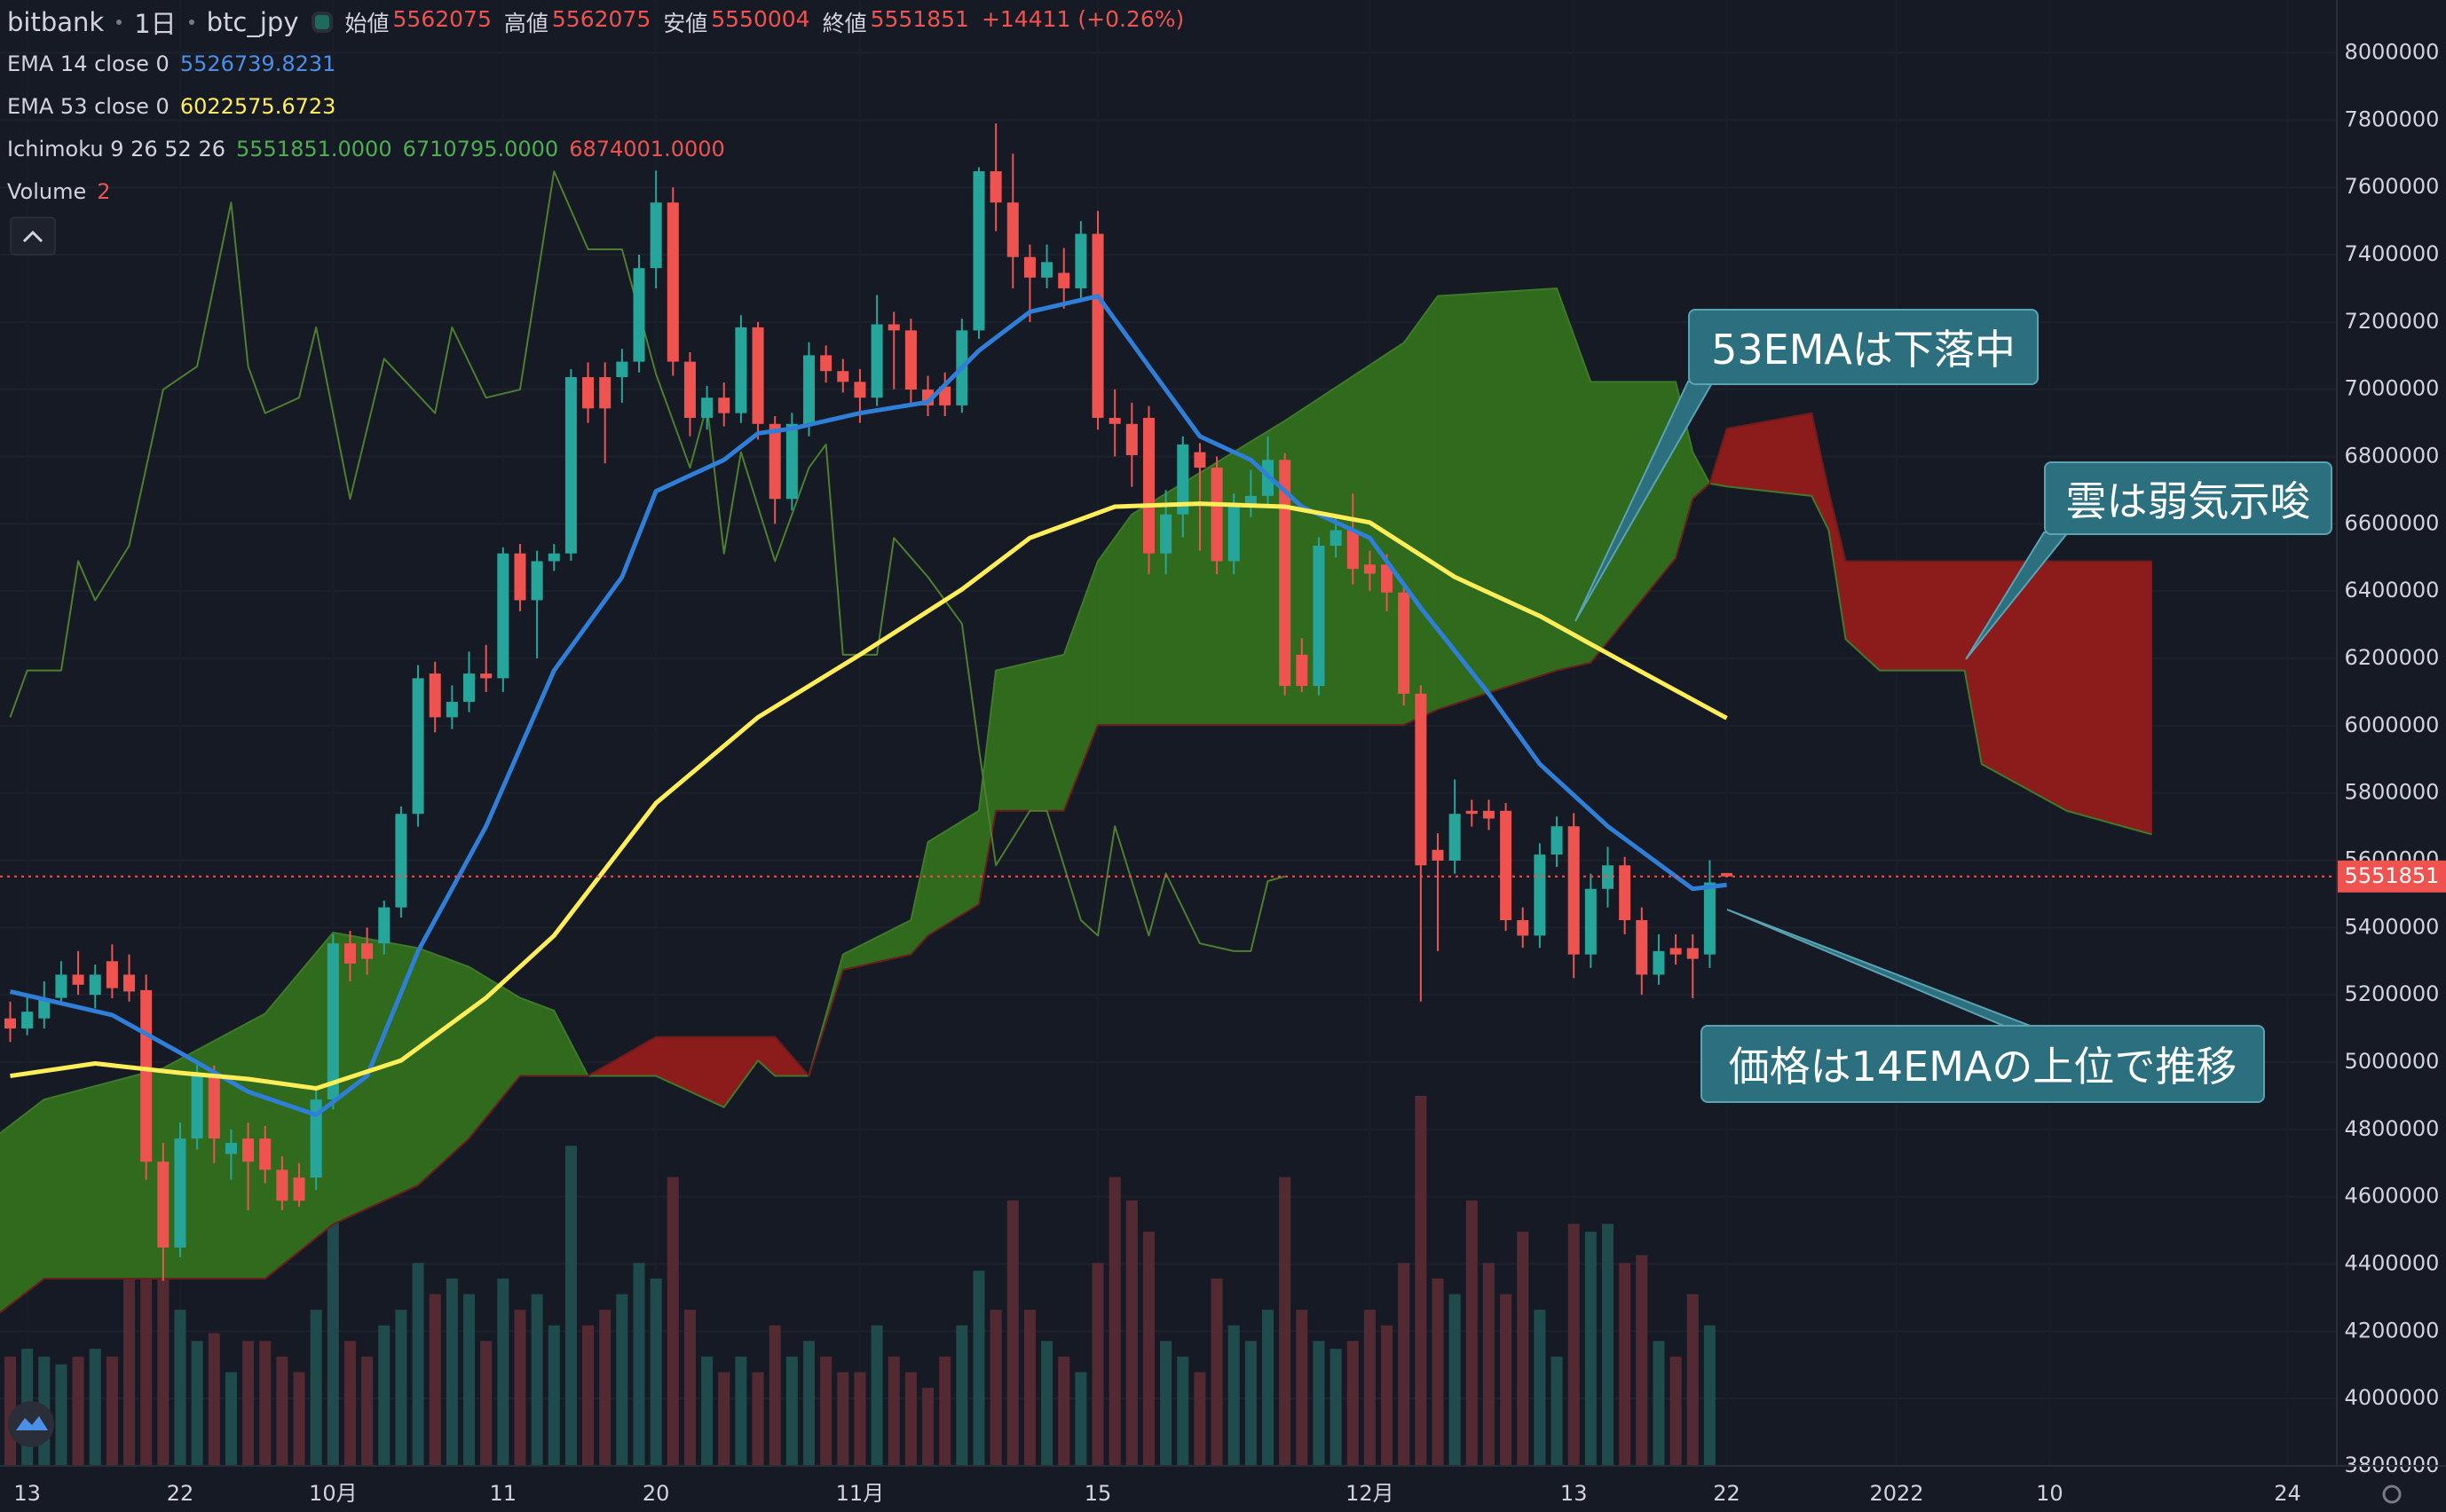 The height and width of the screenshot is (1512, 2446). Describe the element at coordinates (480, 149) in the screenshot. I see `legend-value: 6710795.0000` at that location.